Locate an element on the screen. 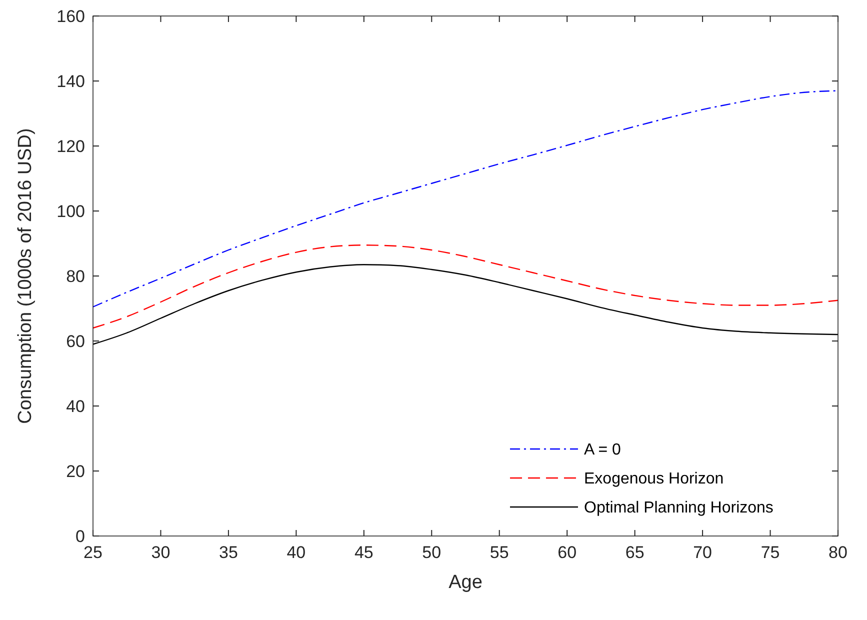  y-tick-label: 140 is located at coordinates (70, 81).